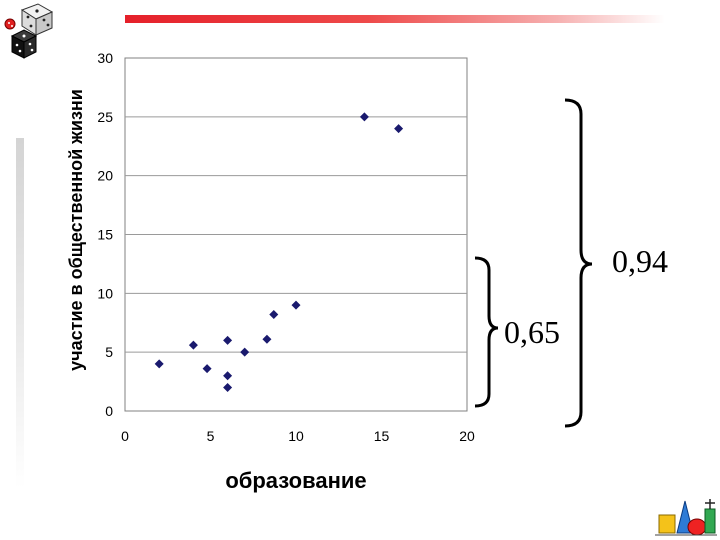  I want to click on y-tick-label: 25, so click(105, 117).